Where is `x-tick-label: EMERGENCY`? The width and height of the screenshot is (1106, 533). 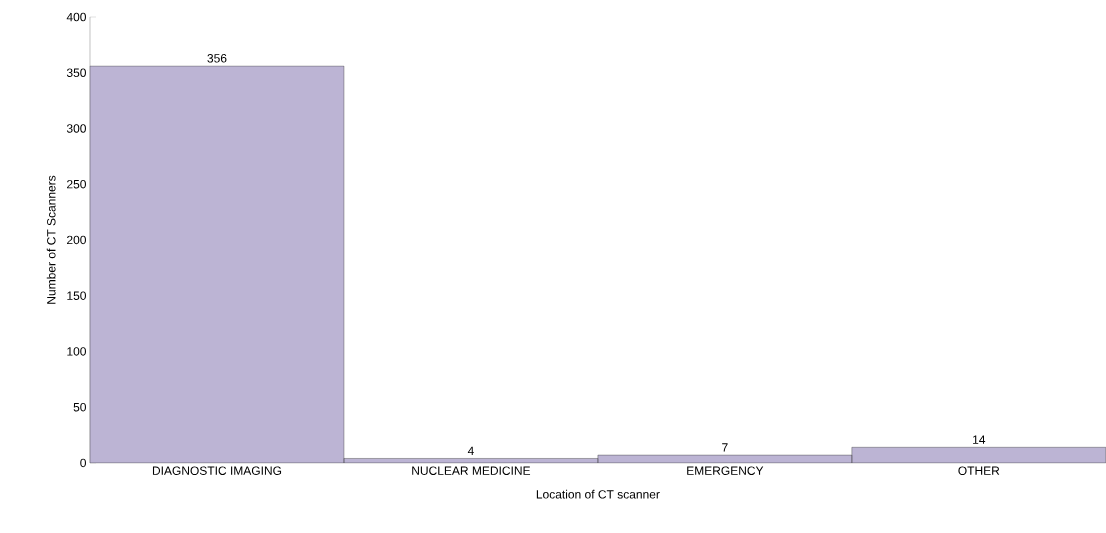
x-tick-label: EMERGENCY is located at coordinates (725, 470).